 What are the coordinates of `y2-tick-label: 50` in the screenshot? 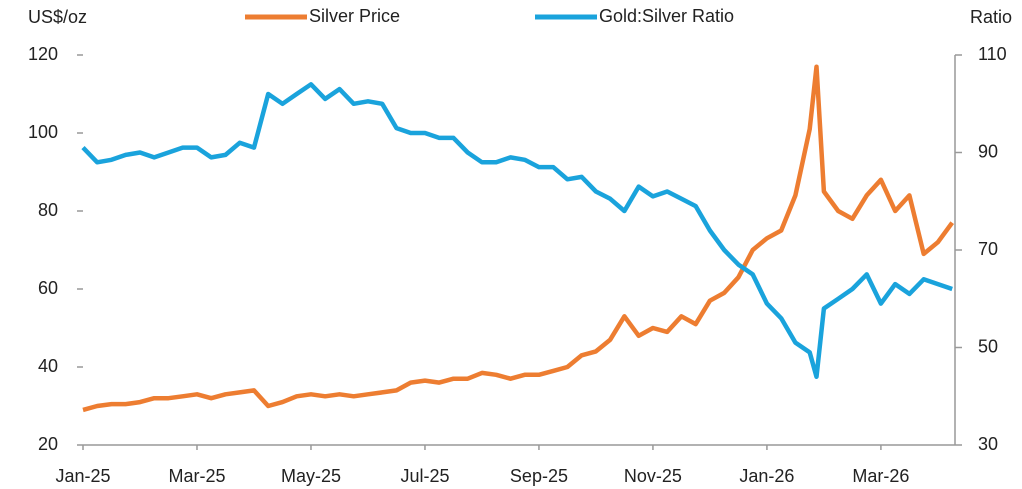 It's located at (988, 346).